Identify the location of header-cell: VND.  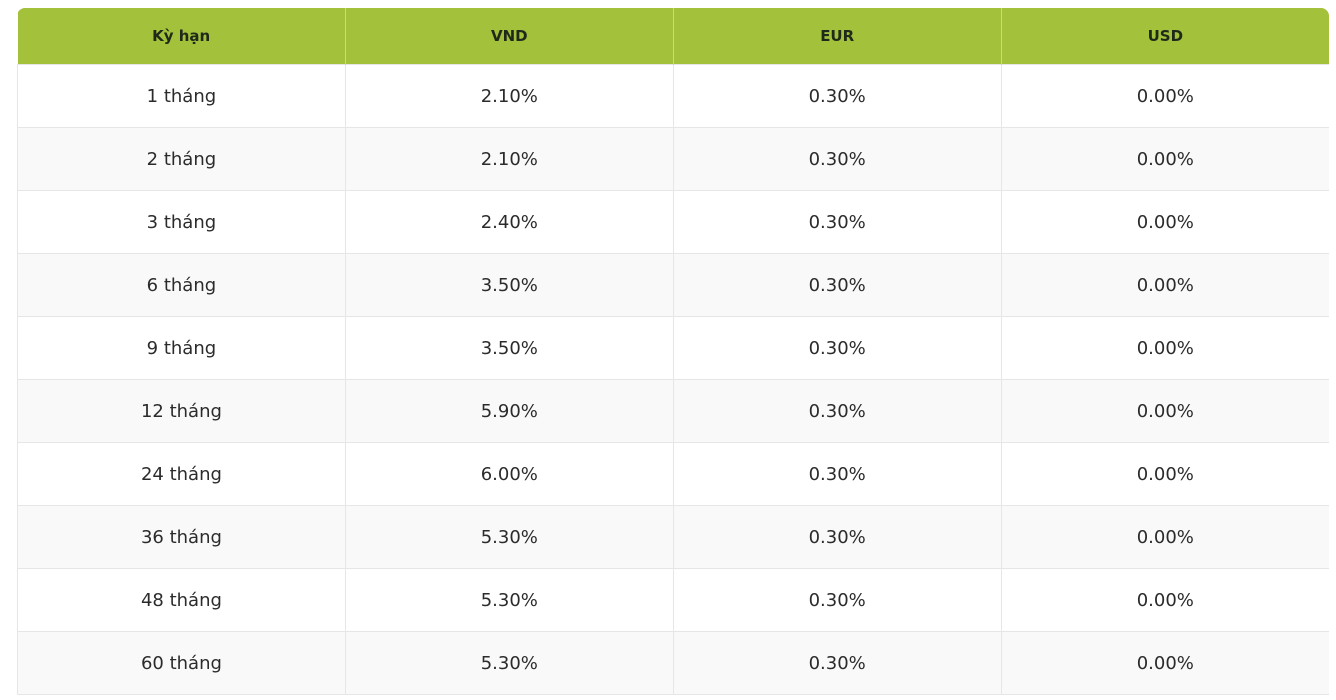
(509, 36).